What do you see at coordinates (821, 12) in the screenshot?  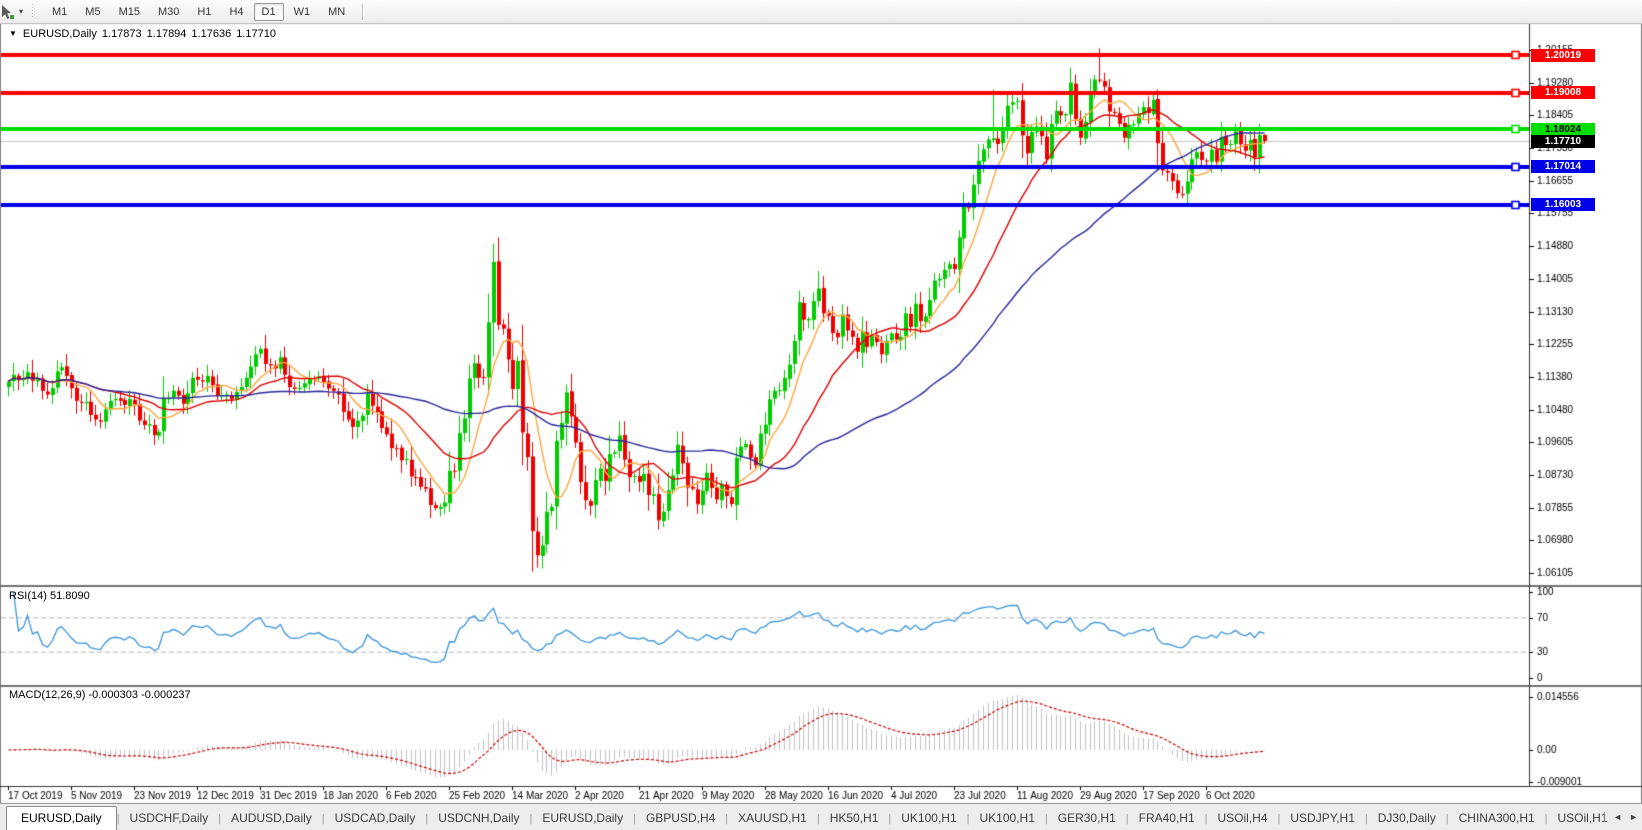 I see `timeframes-toolbar: ▾ M1 M5 M15 M30 H1 H4 D1 W1 MN` at bounding box center [821, 12].